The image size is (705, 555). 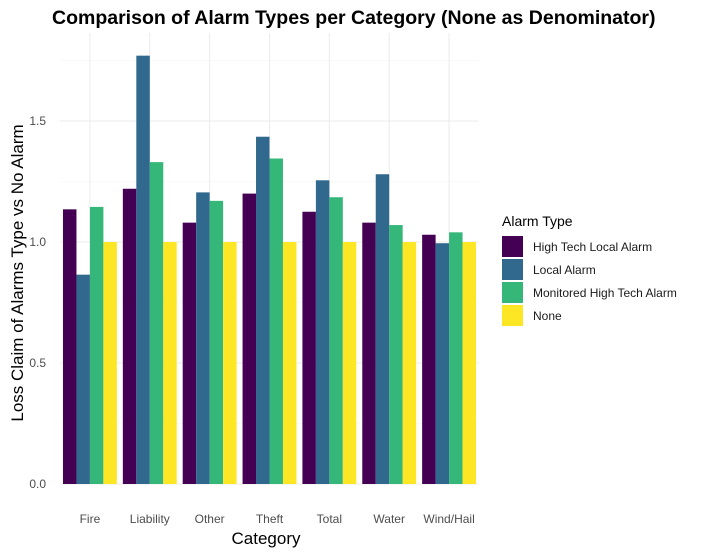 What do you see at coordinates (547, 316) in the screenshot?
I see `legend-label: None` at bounding box center [547, 316].